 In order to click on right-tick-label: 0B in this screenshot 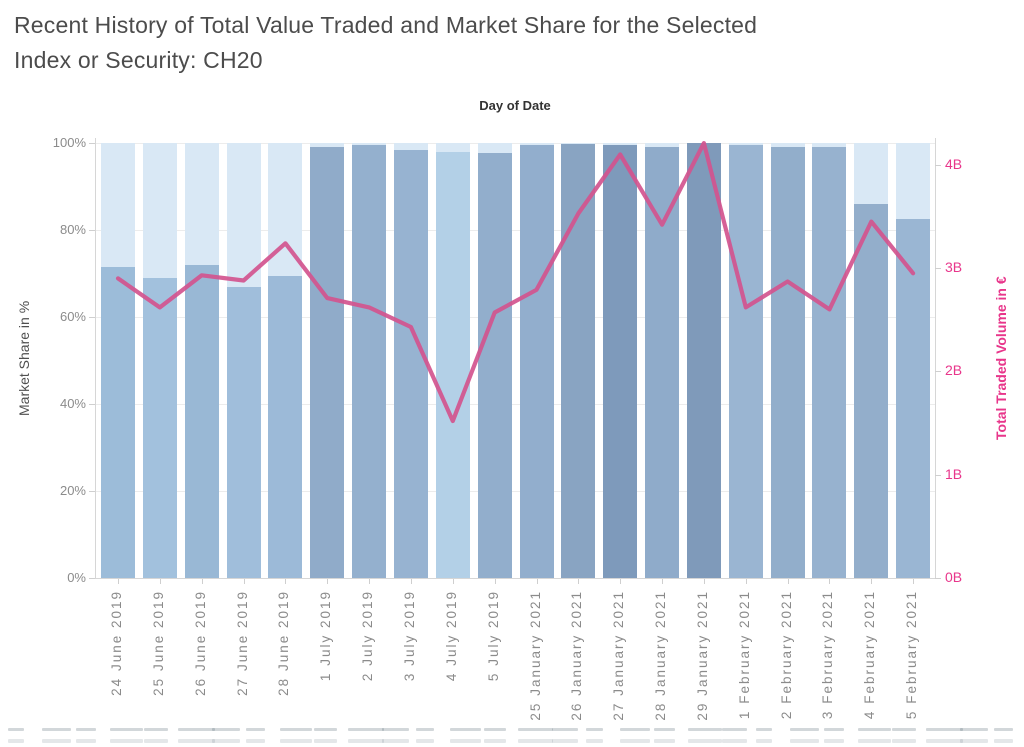, I will do `click(954, 577)`.